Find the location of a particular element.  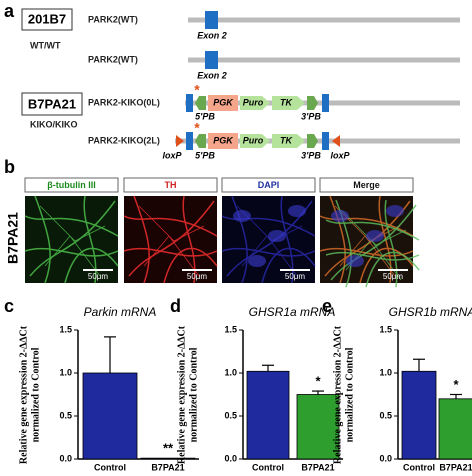

panel-label: e is located at coordinates (327, 306).